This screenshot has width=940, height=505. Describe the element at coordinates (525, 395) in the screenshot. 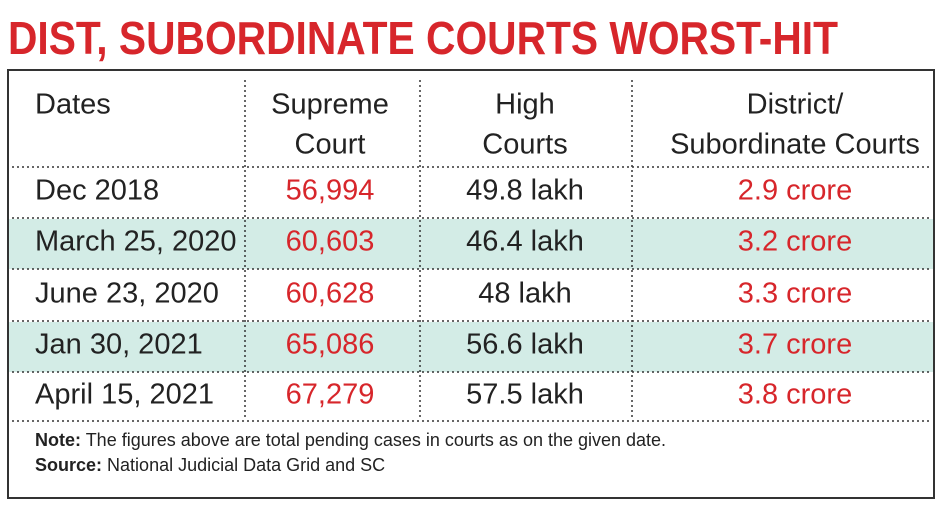

I see `cell: 57.5 lakh` at that location.